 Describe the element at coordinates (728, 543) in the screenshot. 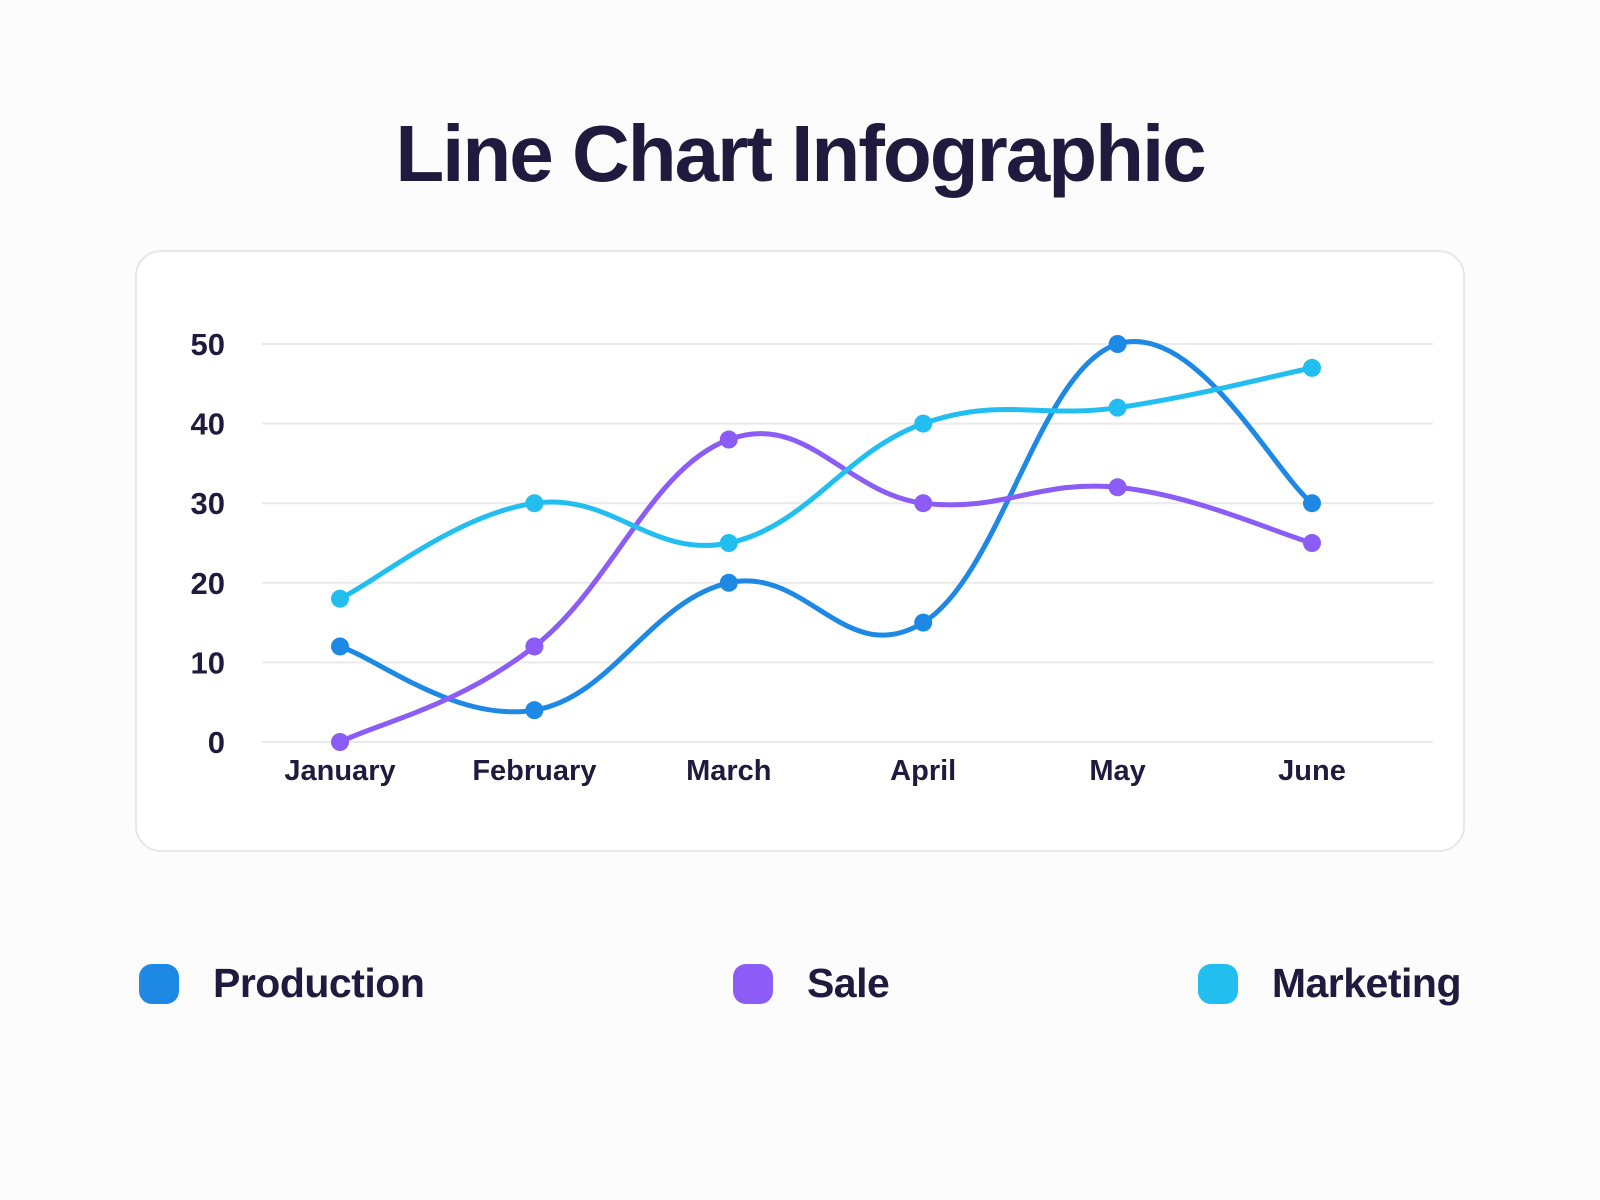

I see `data-point-marketing-march` at that location.